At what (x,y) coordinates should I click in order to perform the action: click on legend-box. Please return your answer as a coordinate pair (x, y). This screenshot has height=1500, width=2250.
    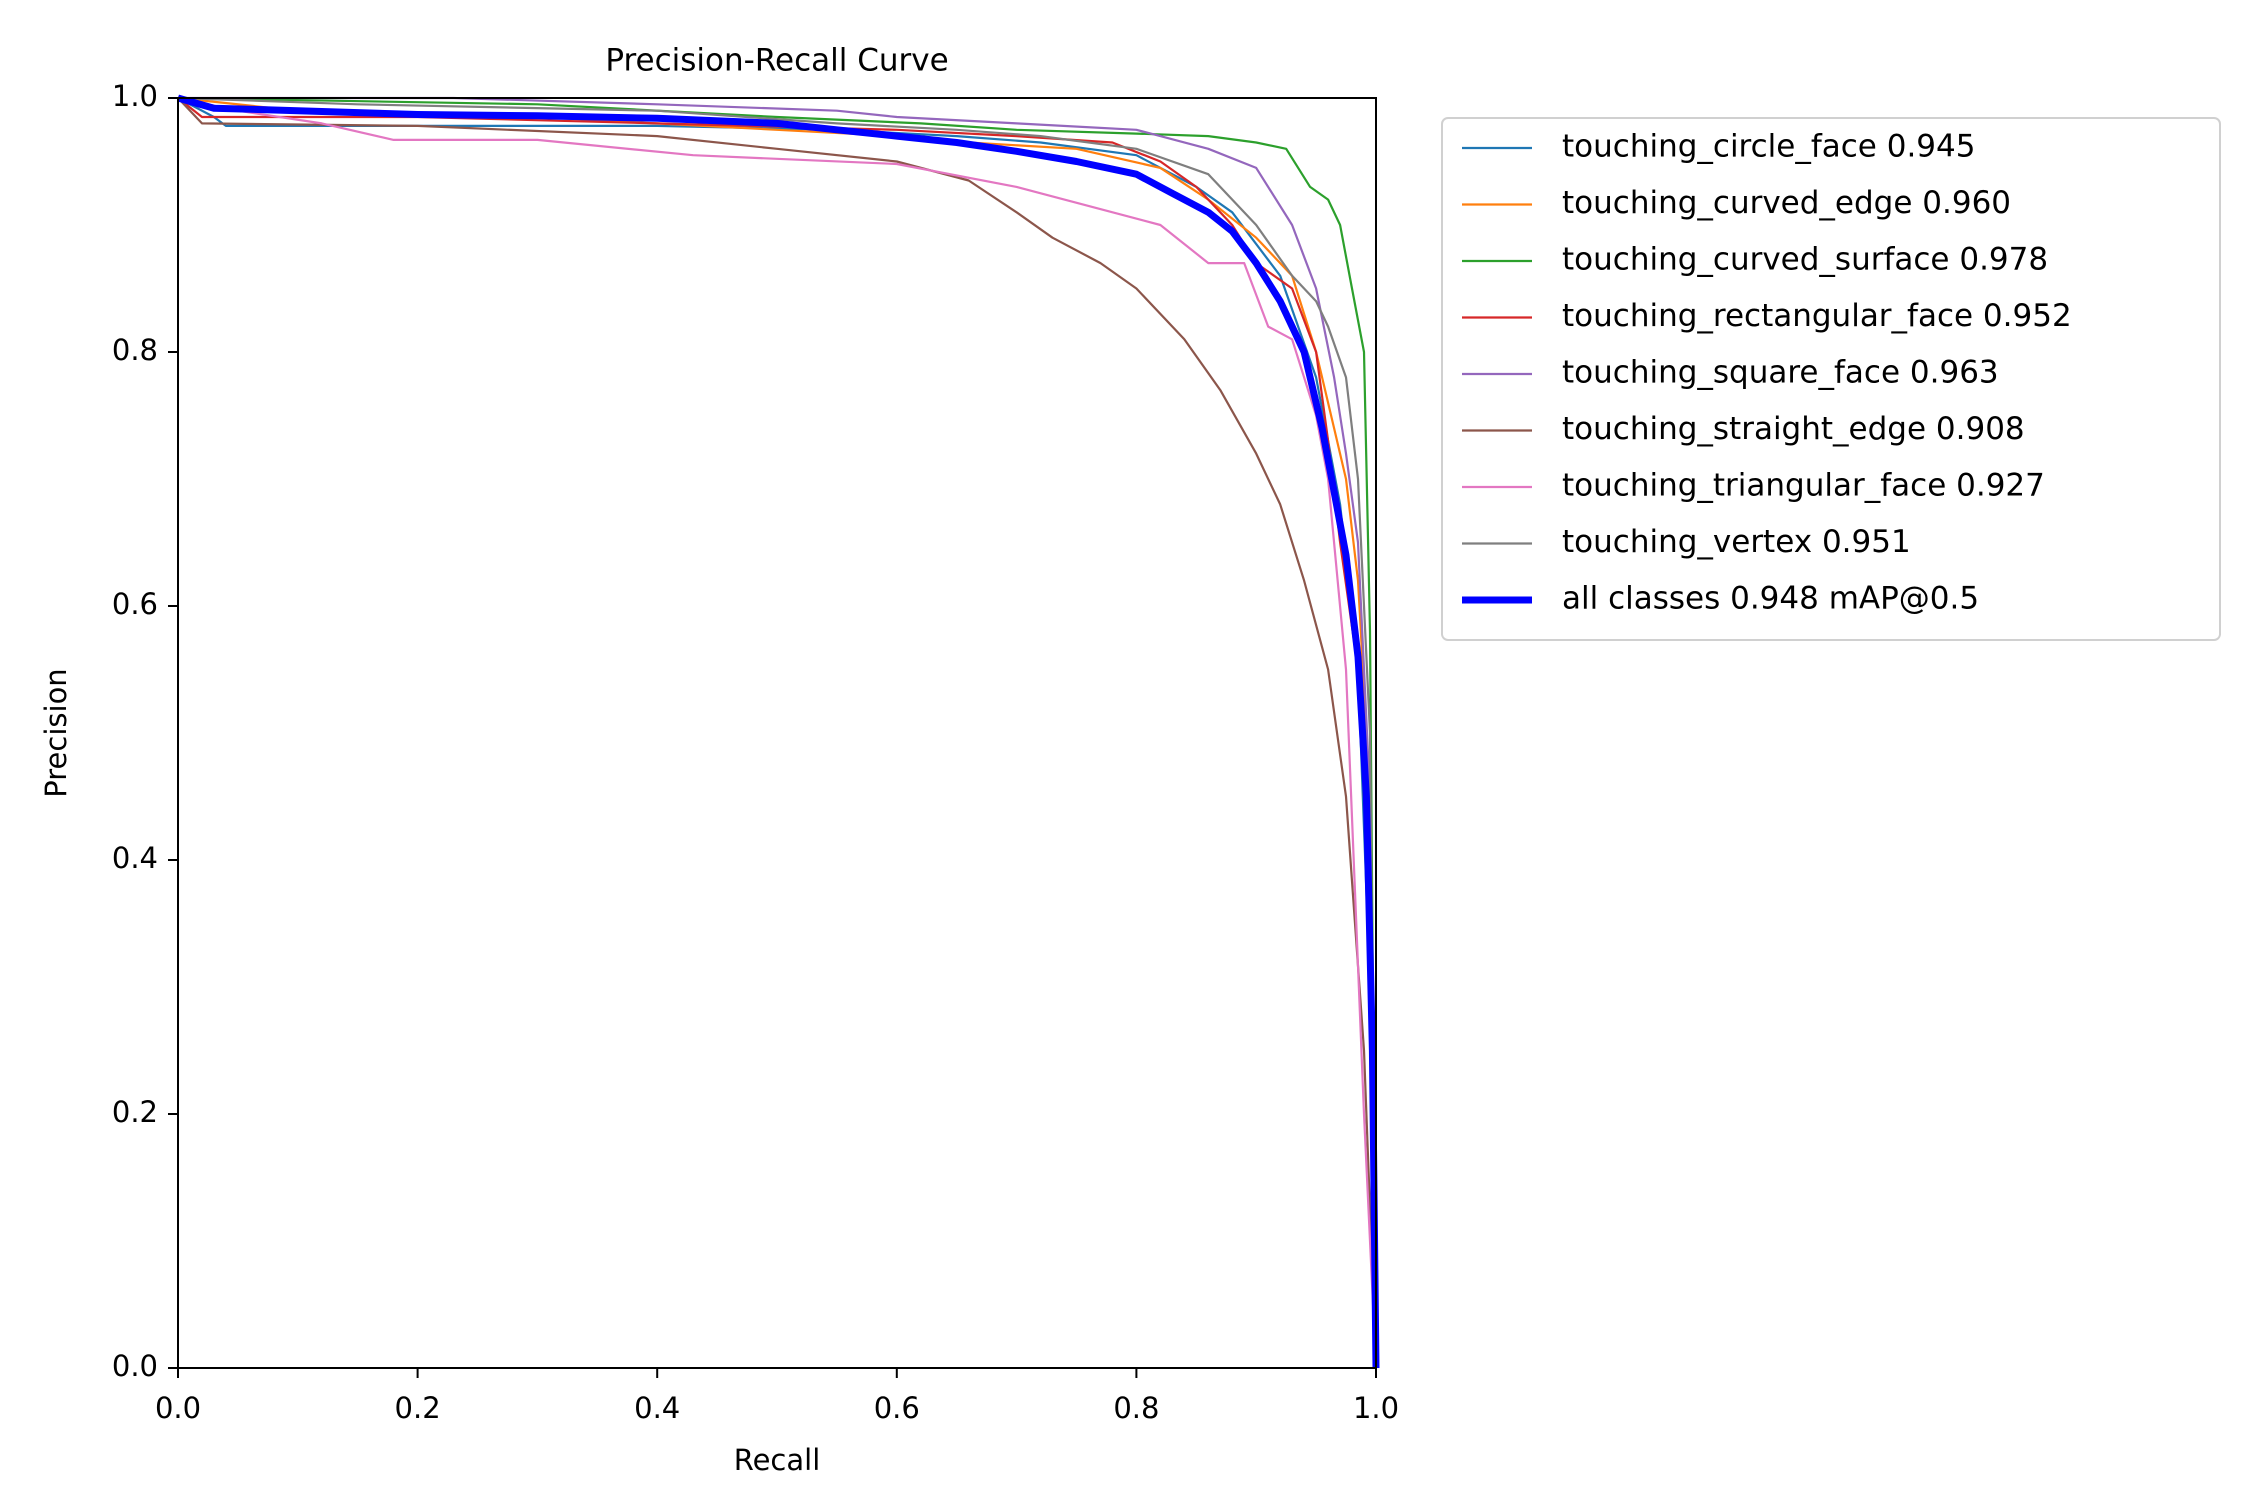
    Looking at the image, I should click on (1831, 379).